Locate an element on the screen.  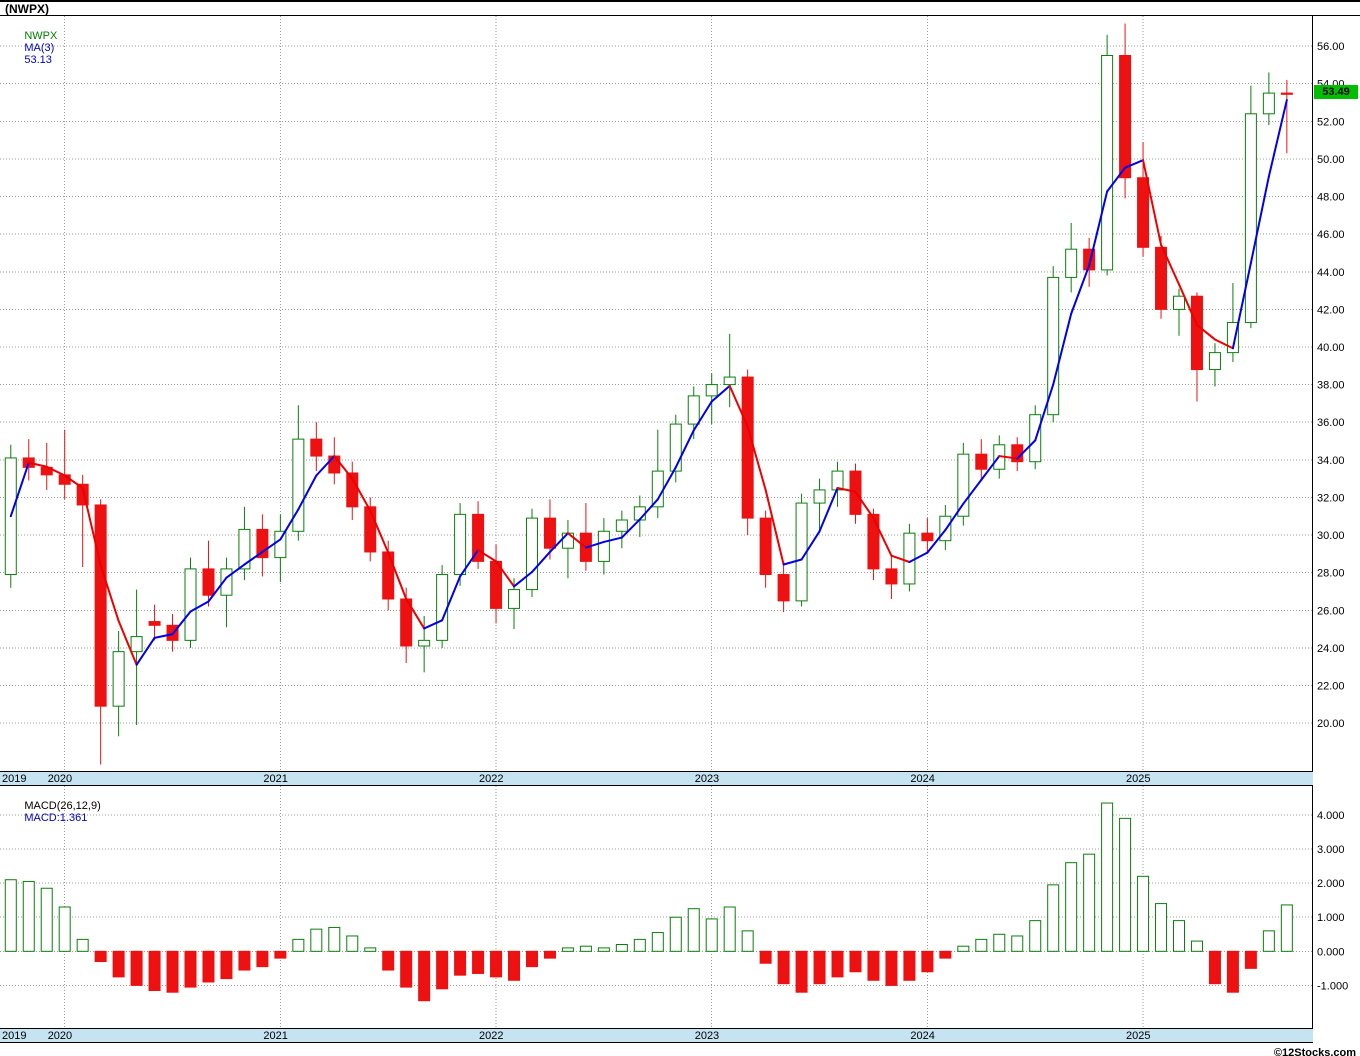
copyright-text: ©12Stocks.com is located at coordinates (1314, 1051).